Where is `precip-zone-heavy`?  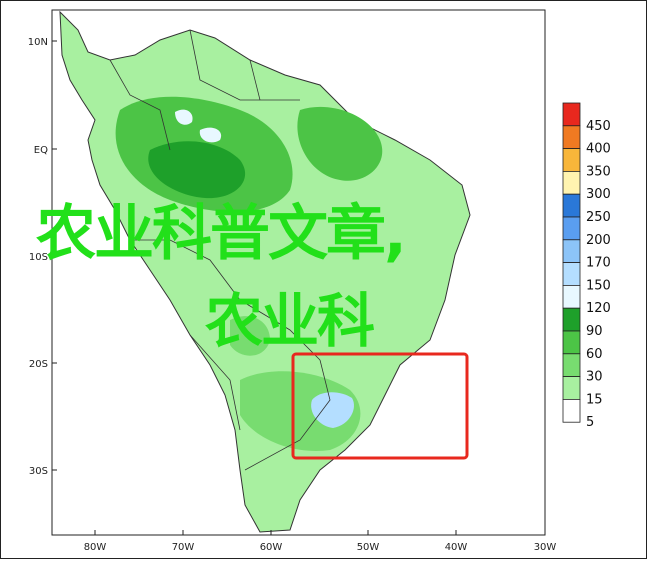
precip-zone-heavy is located at coordinates (197, 170).